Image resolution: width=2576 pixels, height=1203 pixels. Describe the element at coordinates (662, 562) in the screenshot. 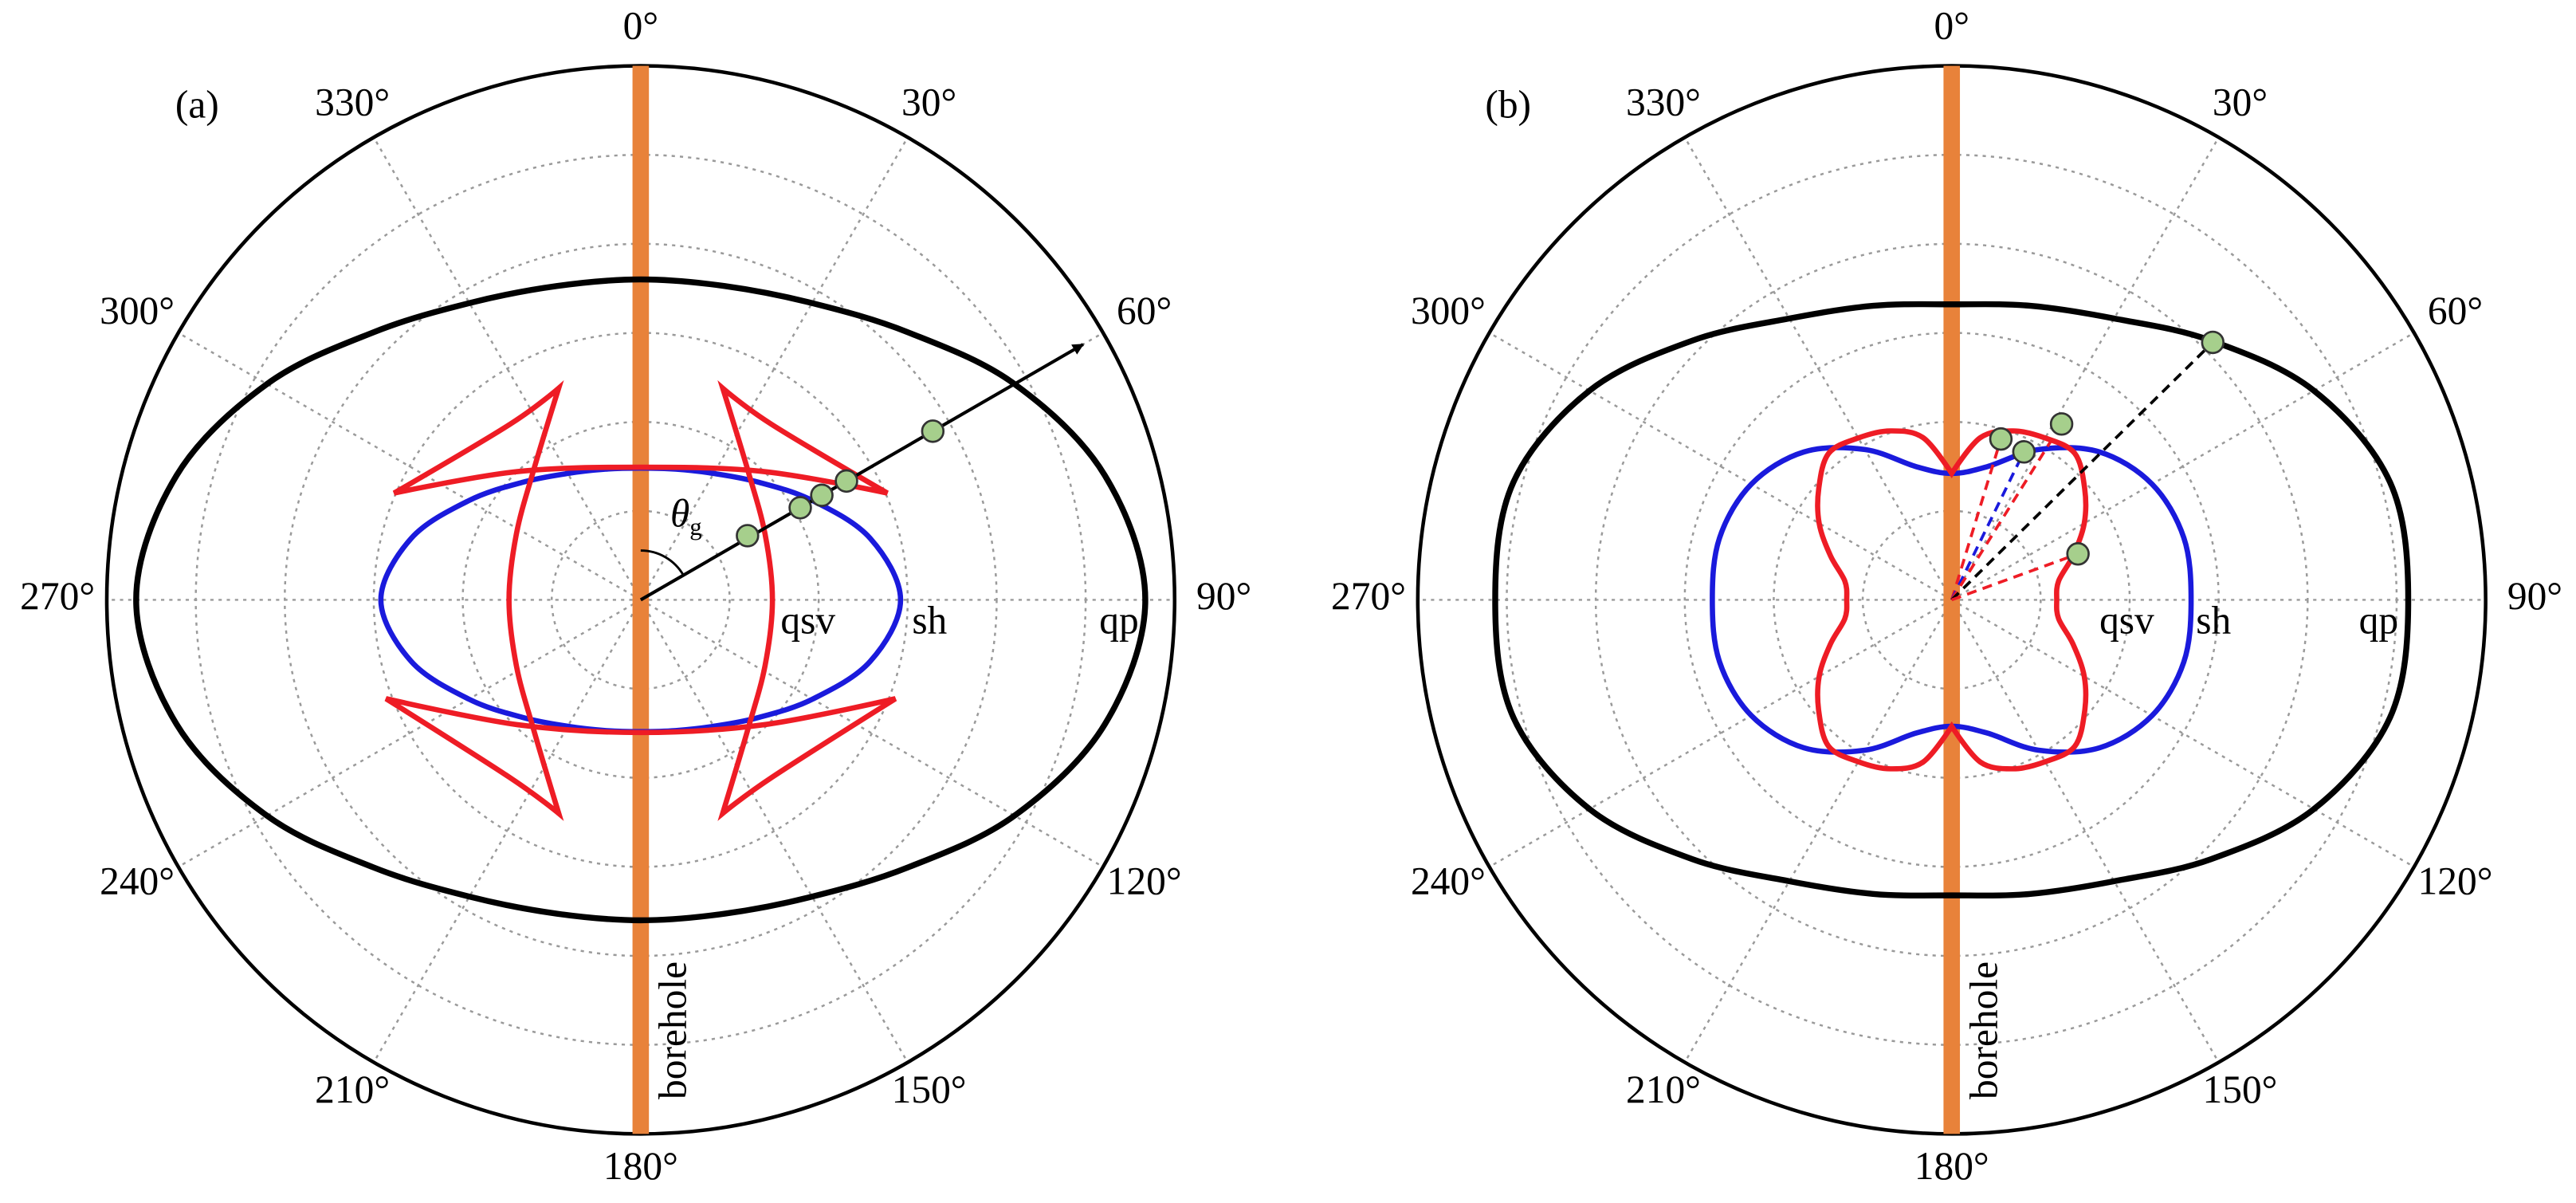

I see `angle-arc` at that location.